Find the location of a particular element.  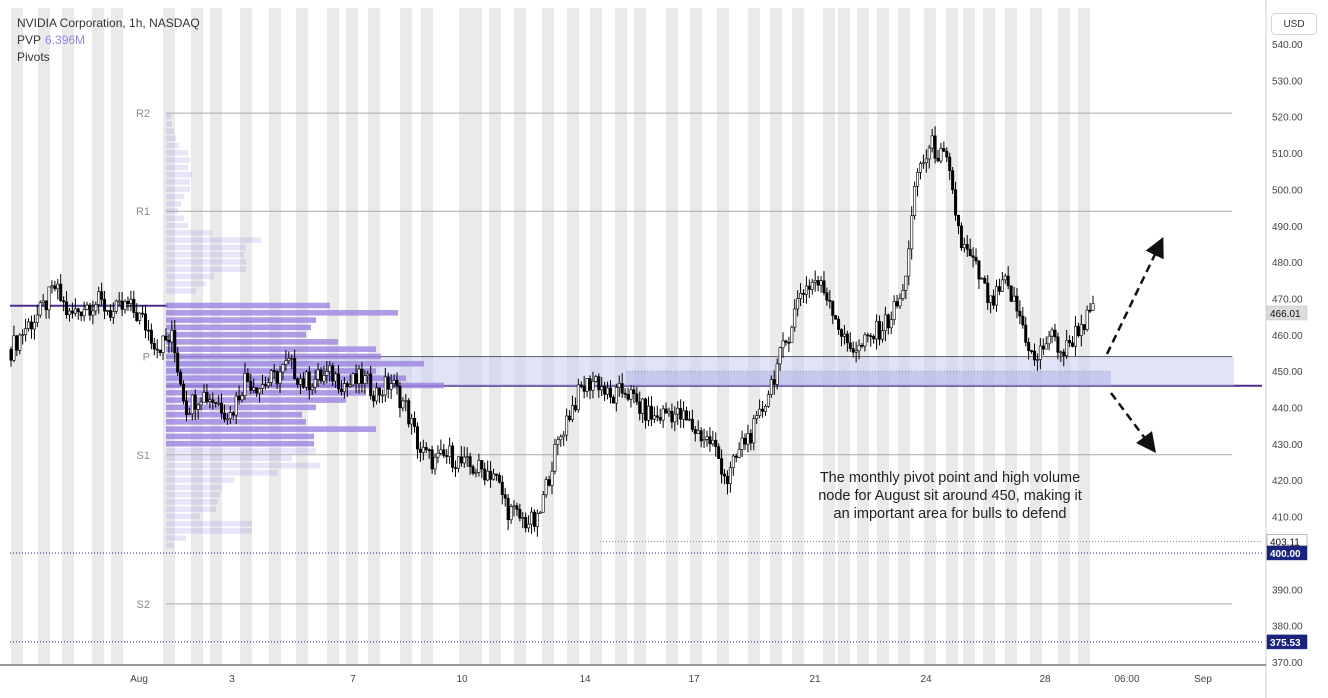

pvp-indicator: PVP 6.396M is located at coordinates (108, 40).